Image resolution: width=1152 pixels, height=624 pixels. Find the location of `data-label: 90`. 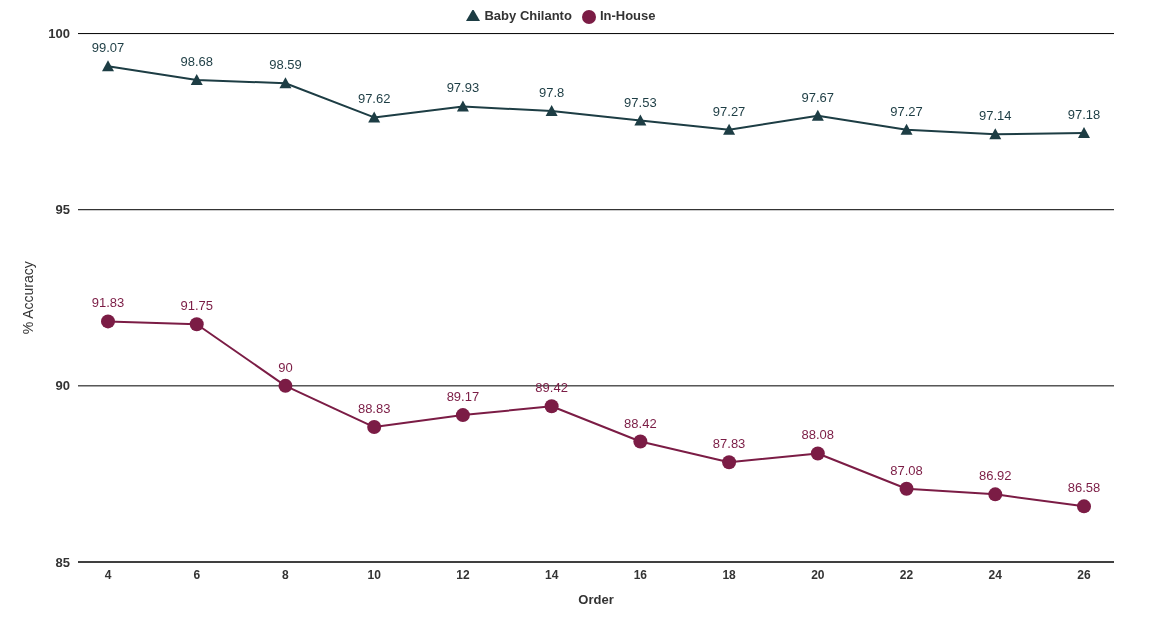

data-label: 90 is located at coordinates (285, 367).